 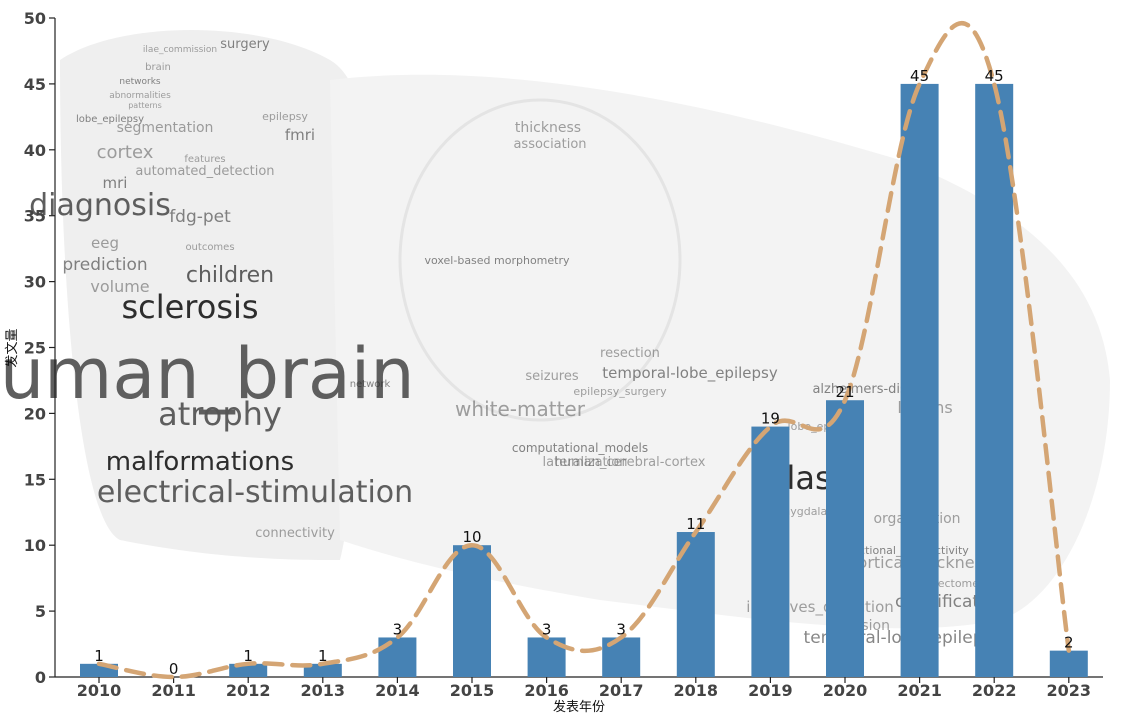 I want to click on word-cloud-word: surgery, so click(x=245, y=44).